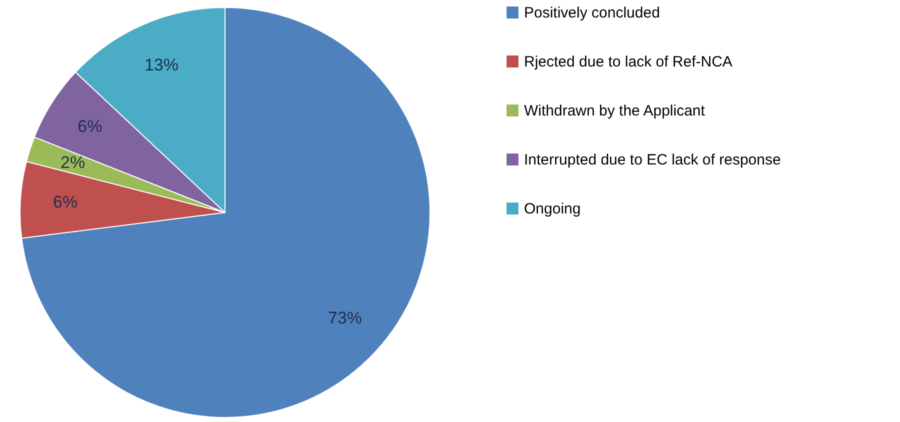 Image resolution: width=900 pixels, height=422 pixels. I want to click on legend-label: Rjected due to lack of Ref-NCA, so click(628, 62).